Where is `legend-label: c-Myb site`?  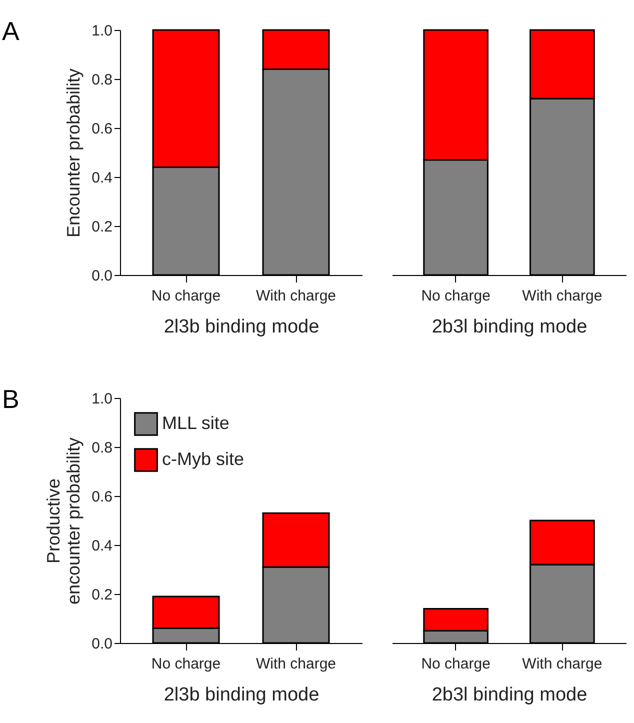
legend-label: c-Myb site is located at coordinates (203, 459).